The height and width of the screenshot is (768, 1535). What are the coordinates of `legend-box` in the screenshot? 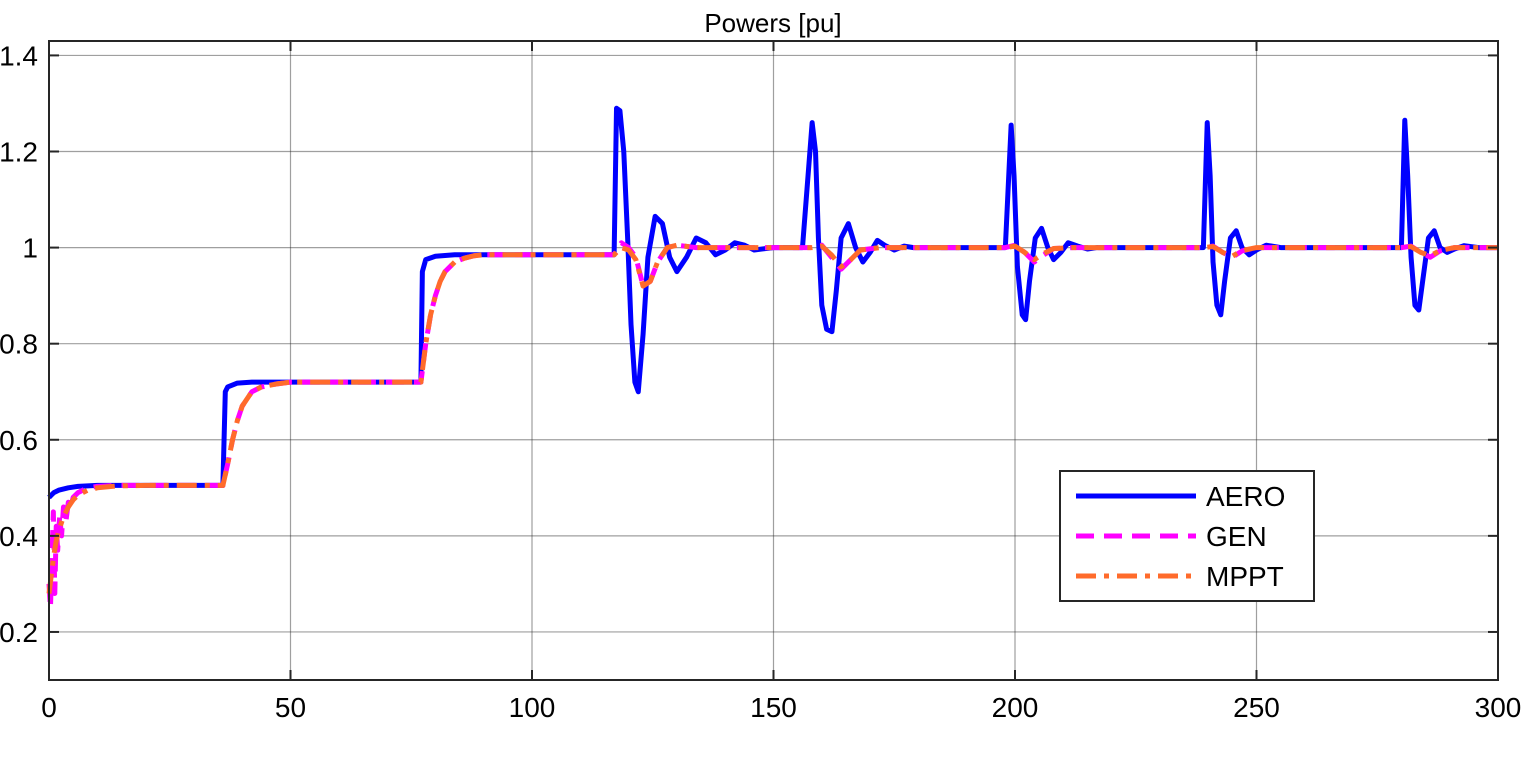 It's located at (1187, 536).